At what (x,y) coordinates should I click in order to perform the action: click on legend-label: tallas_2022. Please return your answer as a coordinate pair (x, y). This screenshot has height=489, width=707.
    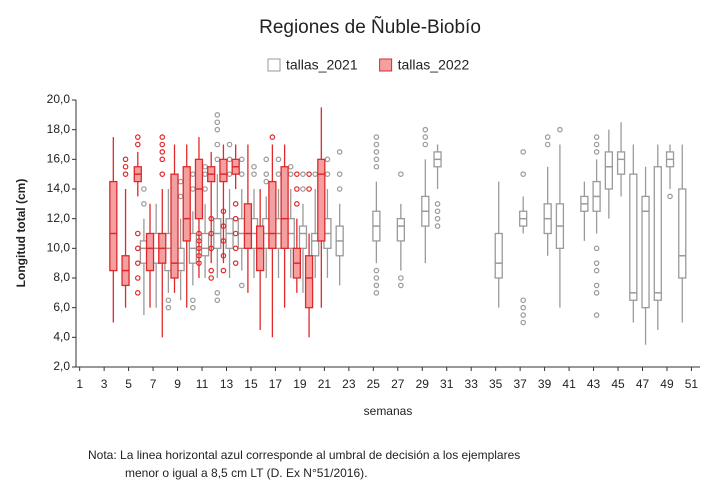
    Looking at the image, I should click on (434, 65).